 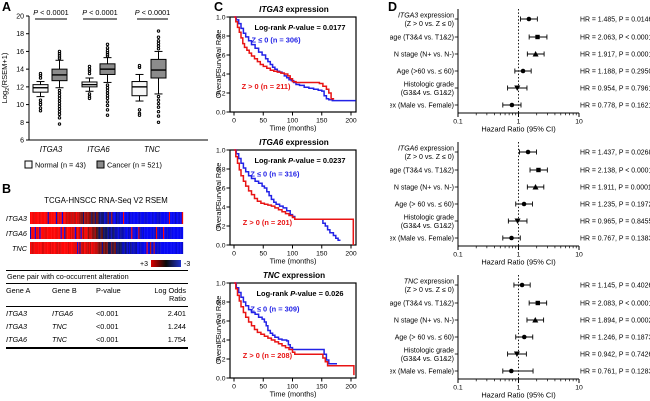 I want to click on col-gene-a: Gene A, so click(x=18, y=290).